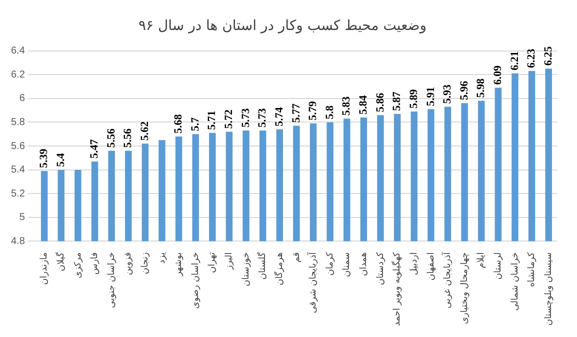  Describe the element at coordinates (380, 102) in the screenshot. I see `data-label: 5.86` at that location.